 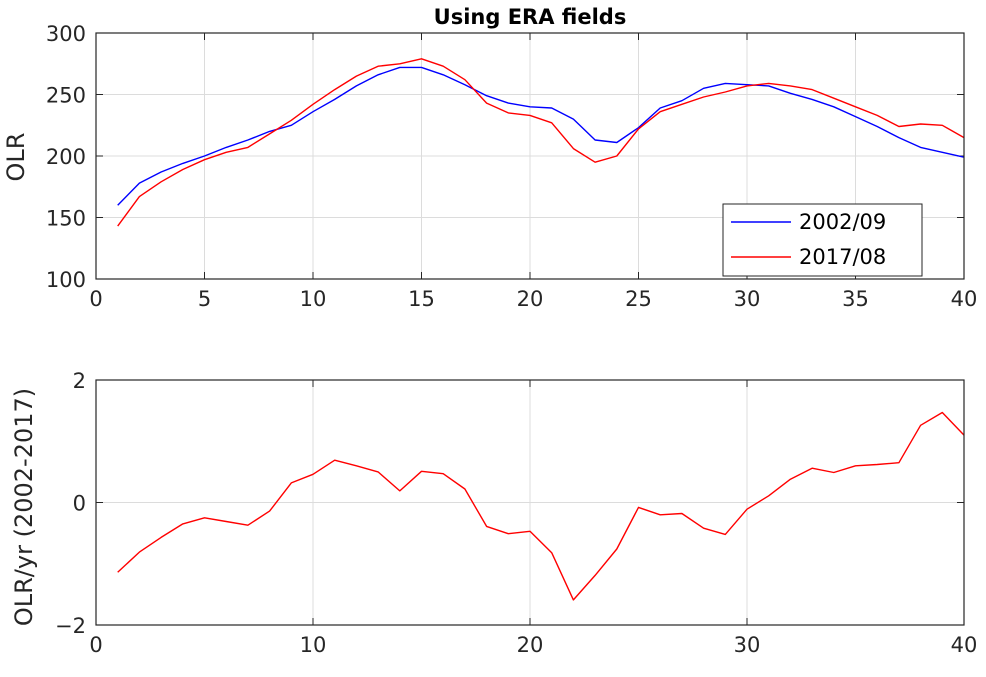 I want to click on top-y-tick-label: 100, so click(x=66, y=280).